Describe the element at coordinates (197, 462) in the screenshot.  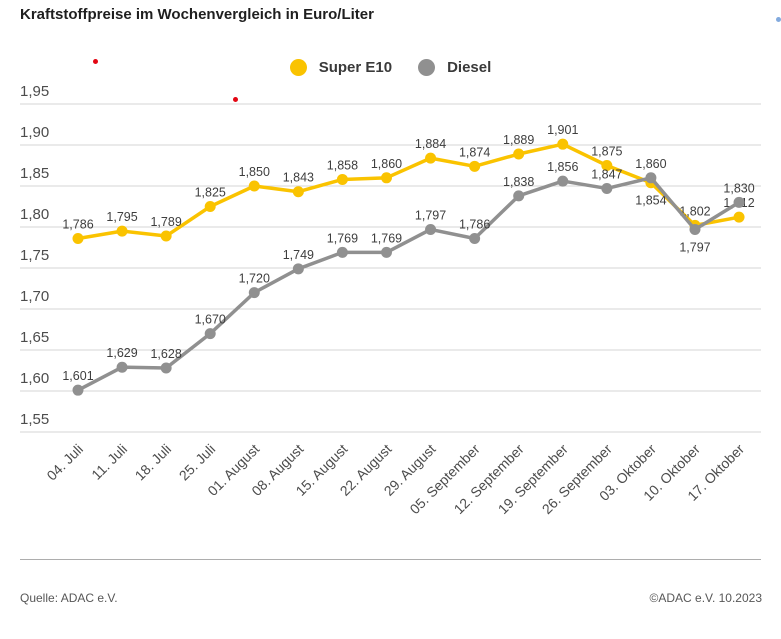
I see `x-tick-label: 25. Juli` at that location.